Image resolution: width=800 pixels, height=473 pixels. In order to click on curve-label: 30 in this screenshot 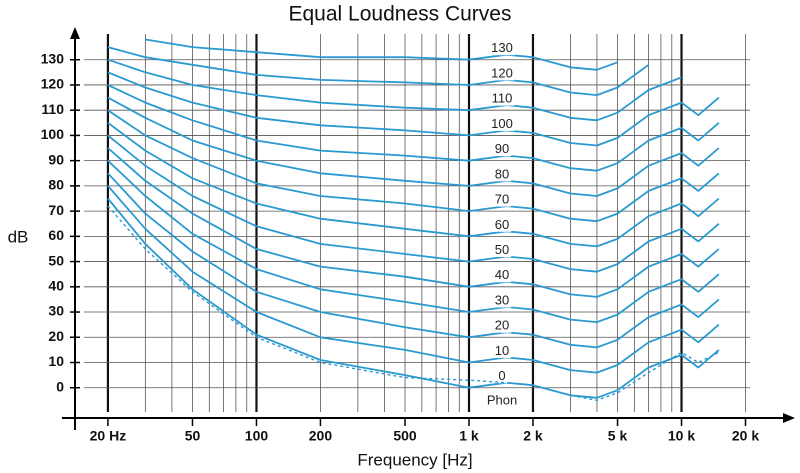, I will do `click(502, 299)`.